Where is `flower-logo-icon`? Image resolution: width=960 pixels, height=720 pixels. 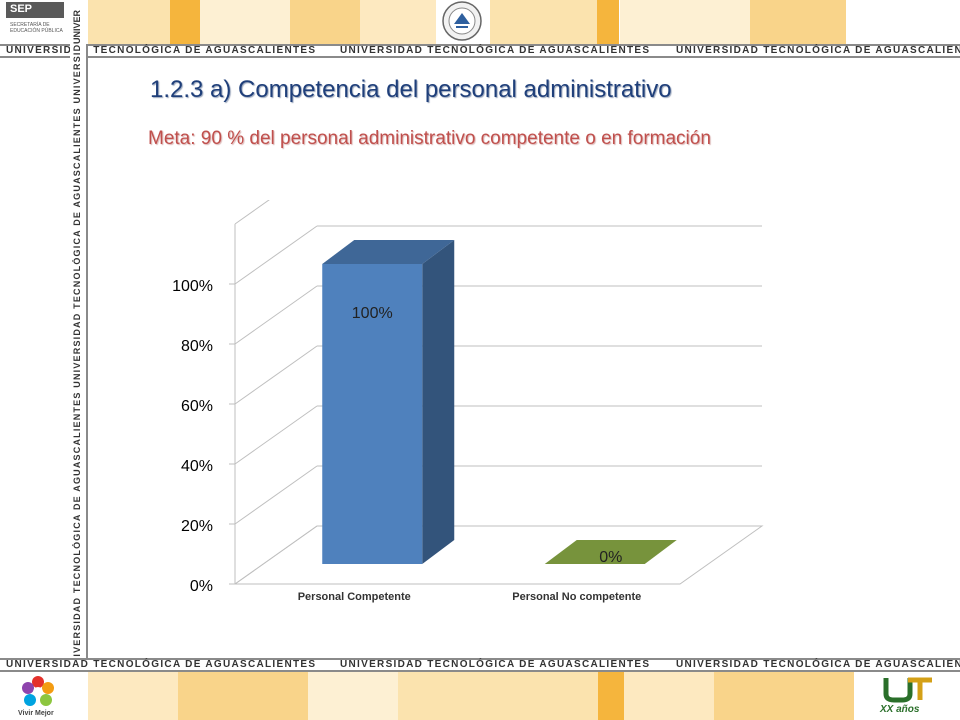
flower-logo-icon is located at coordinates (38, 691).